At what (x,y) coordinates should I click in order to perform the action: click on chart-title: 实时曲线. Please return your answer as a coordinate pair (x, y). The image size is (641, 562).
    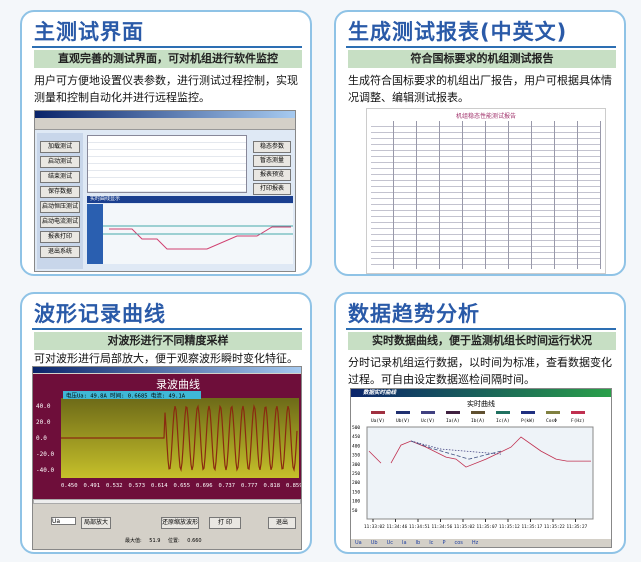
    Looking at the image, I should click on (481, 403).